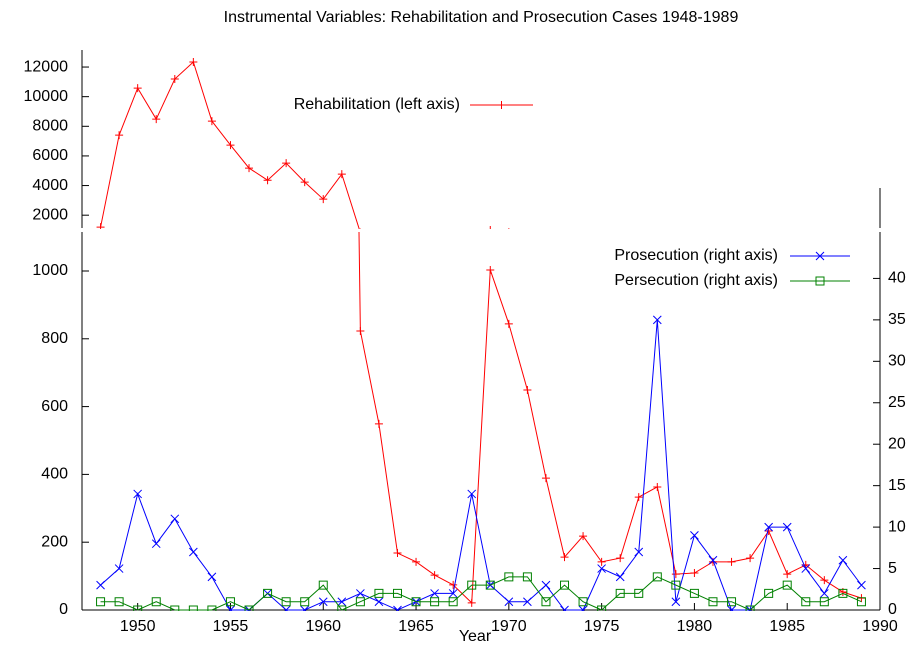  Describe the element at coordinates (897, 319) in the screenshot. I see `y2-tick-label: 35` at that location.